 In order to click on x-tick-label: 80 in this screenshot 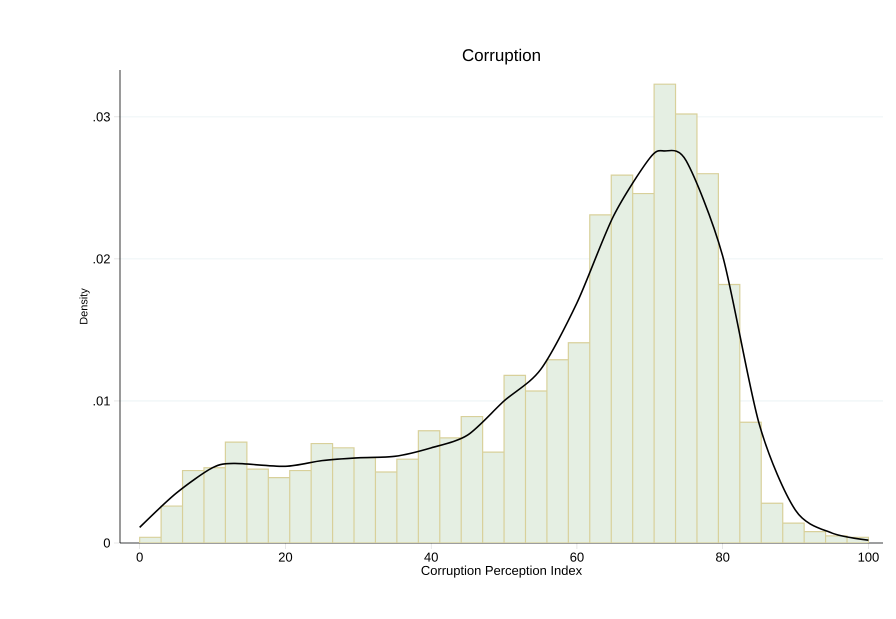, I will do `click(723, 557)`.